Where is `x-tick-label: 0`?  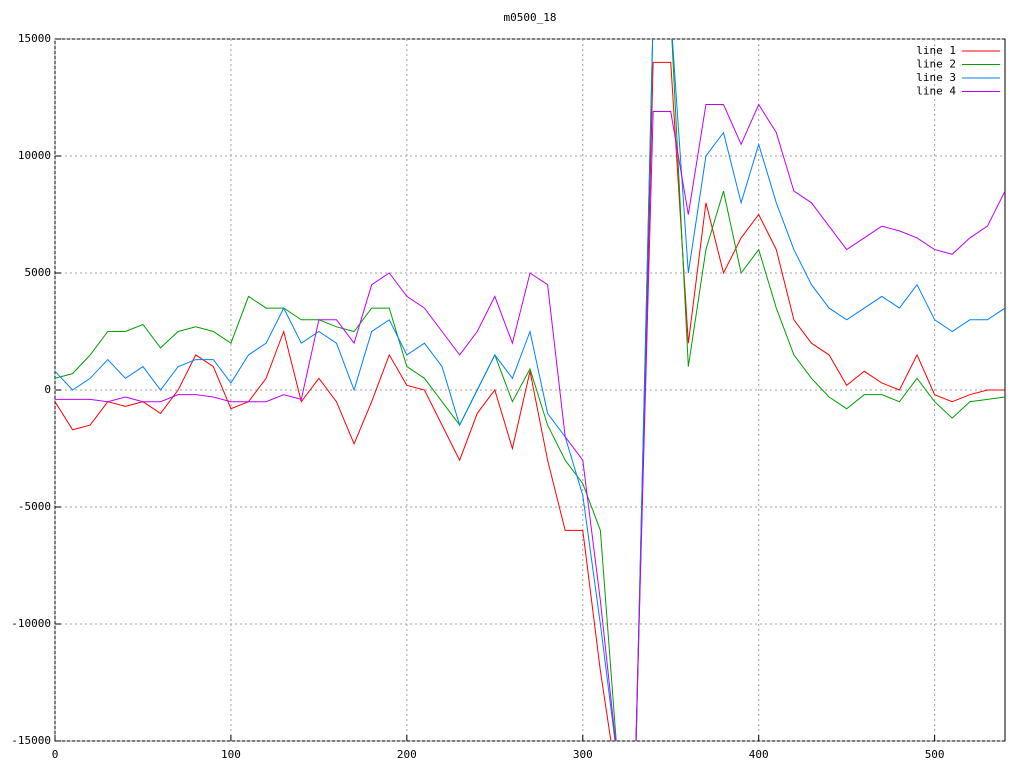
x-tick-label: 0 is located at coordinates (55, 754).